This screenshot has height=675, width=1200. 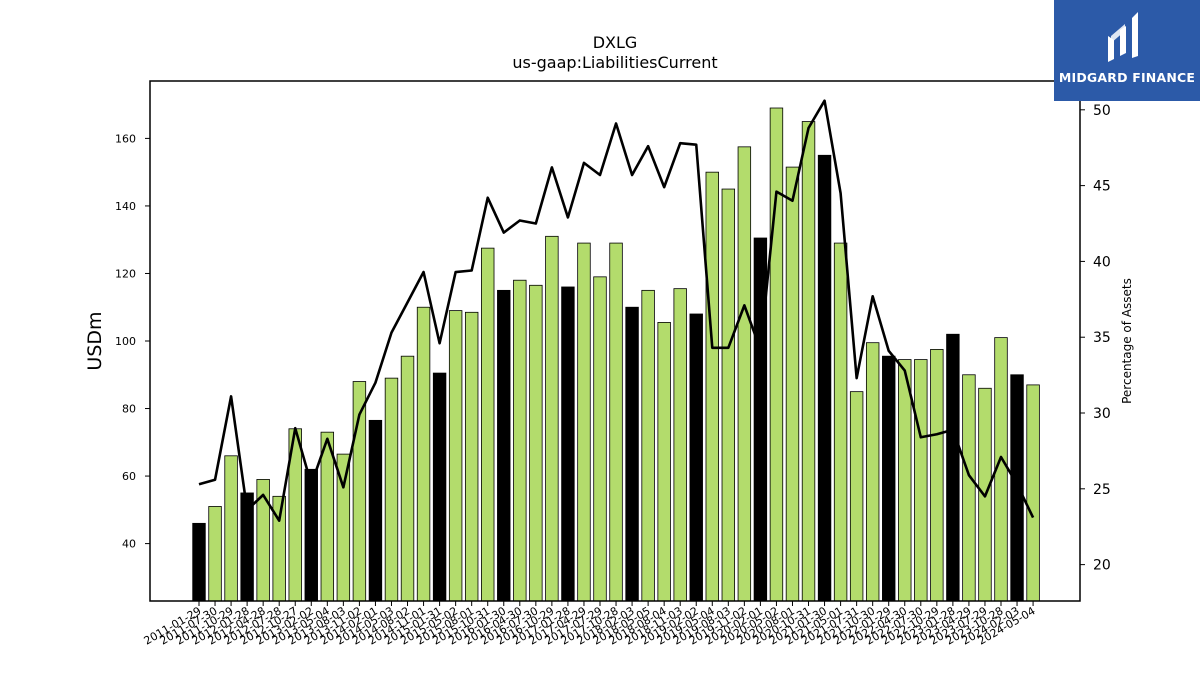 What do you see at coordinates (129, 409) in the screenshot?
I see `y-tick-label: 80` at bounding box center [129, 409].